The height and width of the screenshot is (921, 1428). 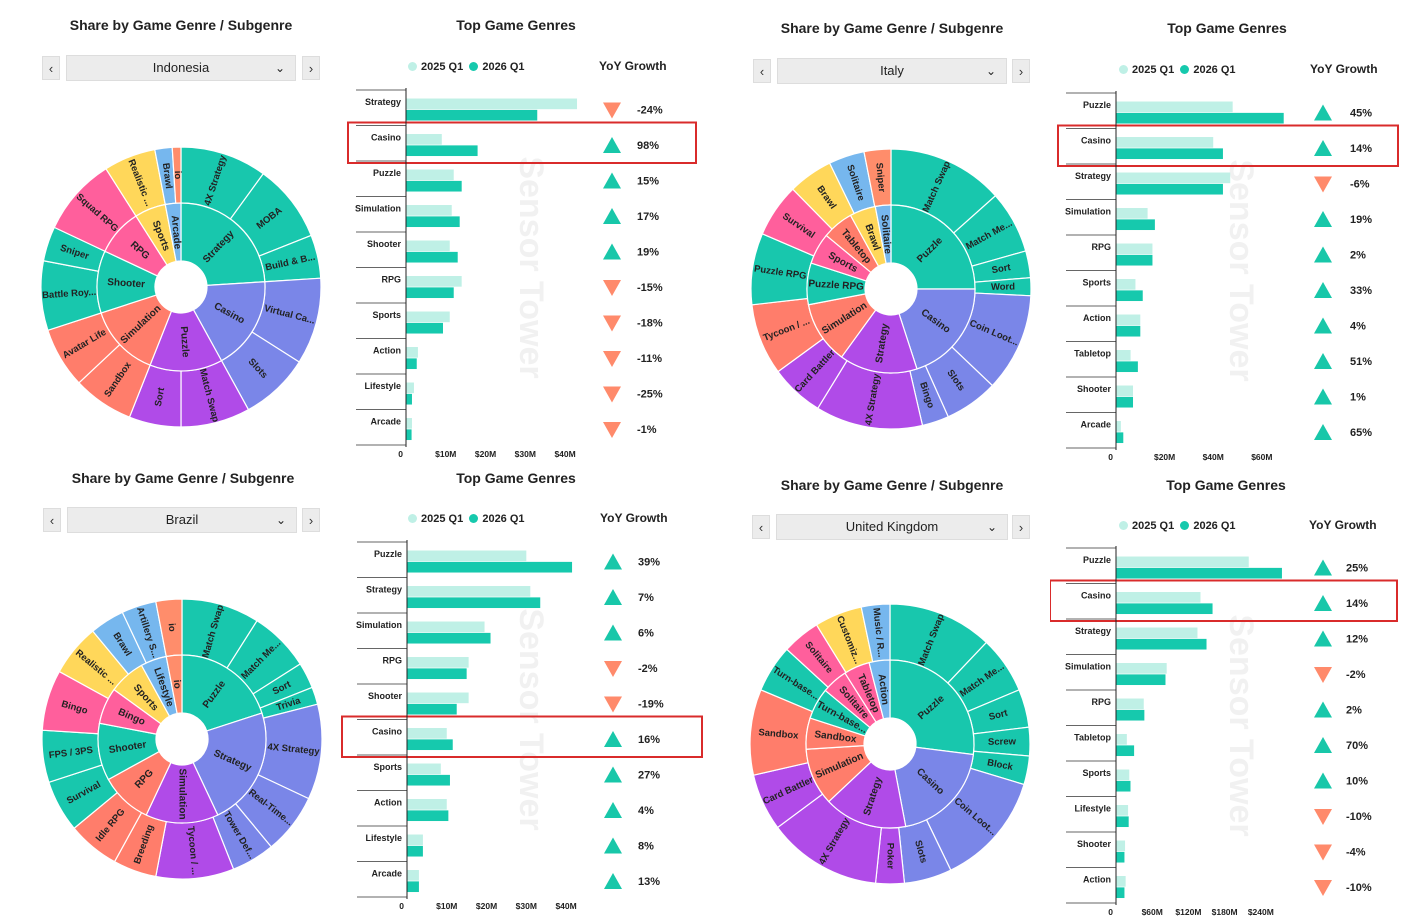 What do you see at coordinates (1123, 525) in the screenshot?
I see `legend-2025-swatch` at bounding box center [1123, 525].